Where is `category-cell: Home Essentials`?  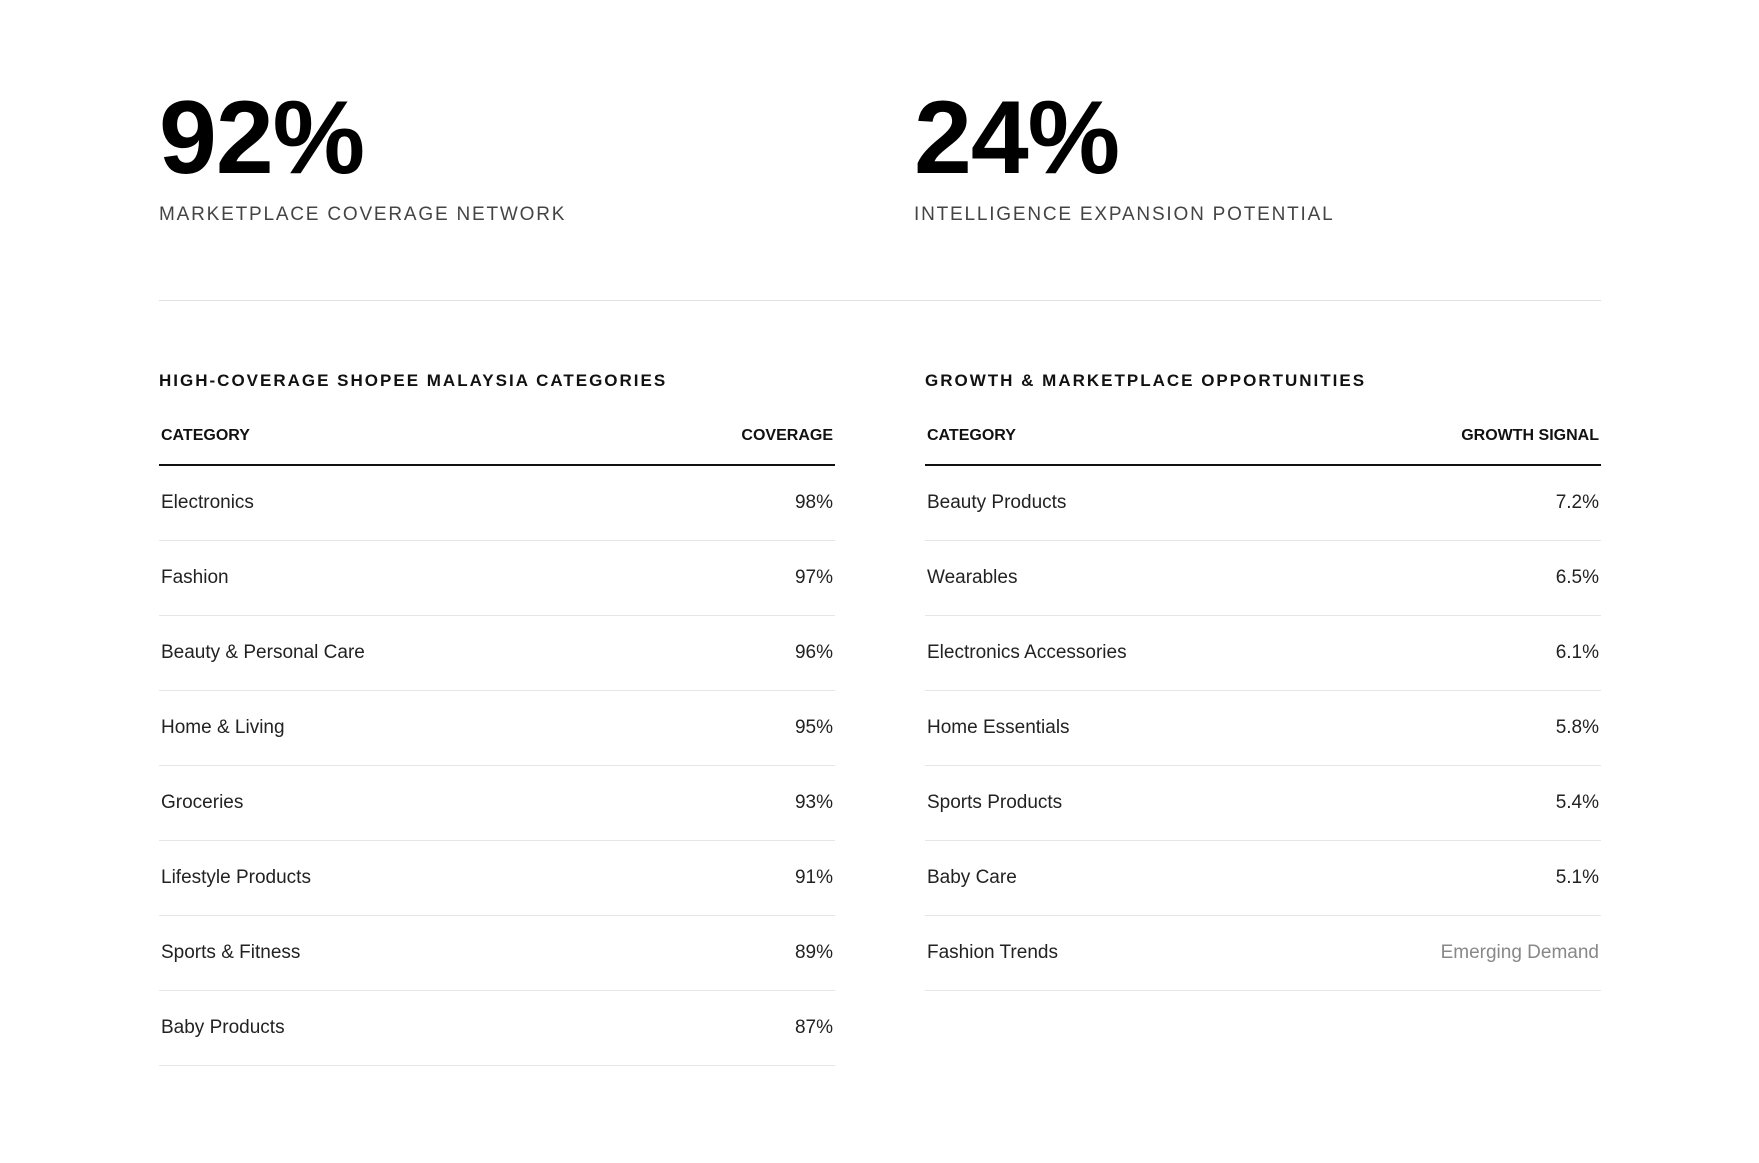
category-cell: Home Essentials is located at coordinates (998, 727).